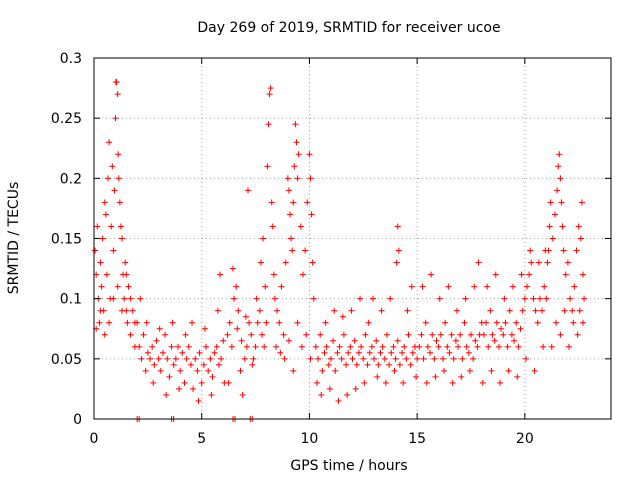 The image size is (640, 480). Describe the element at coordinates (66, 360) in the screenshot. I see `y-tick-label: 0.05` at that location.